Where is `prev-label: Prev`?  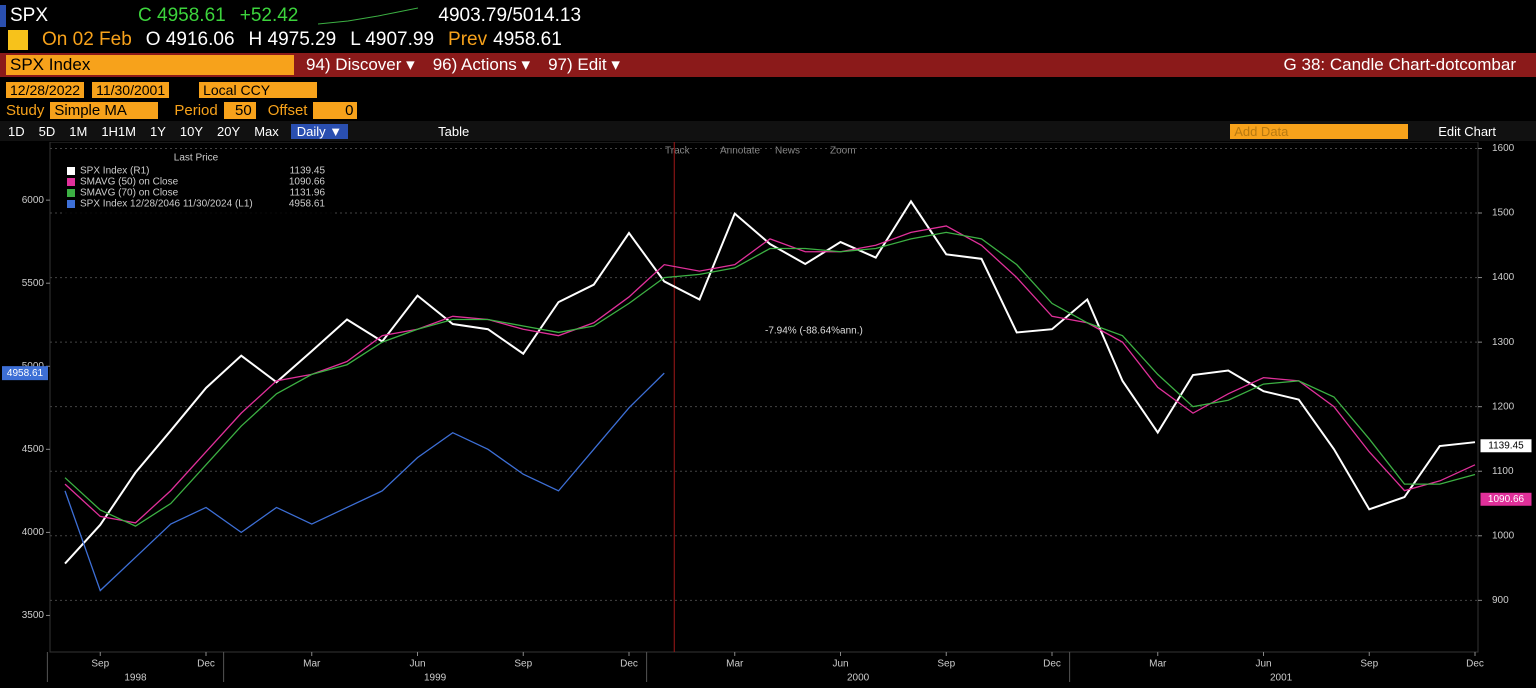 prev-label: Prev is located at coordinates (468, 39).